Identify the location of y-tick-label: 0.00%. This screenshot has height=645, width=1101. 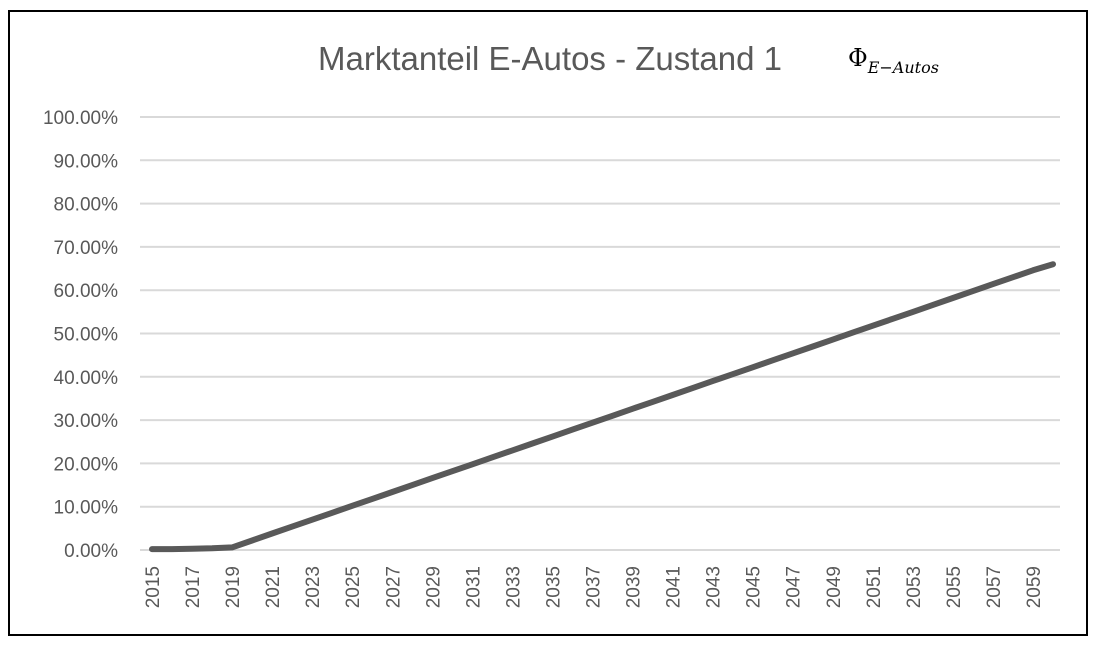
(91, 551).